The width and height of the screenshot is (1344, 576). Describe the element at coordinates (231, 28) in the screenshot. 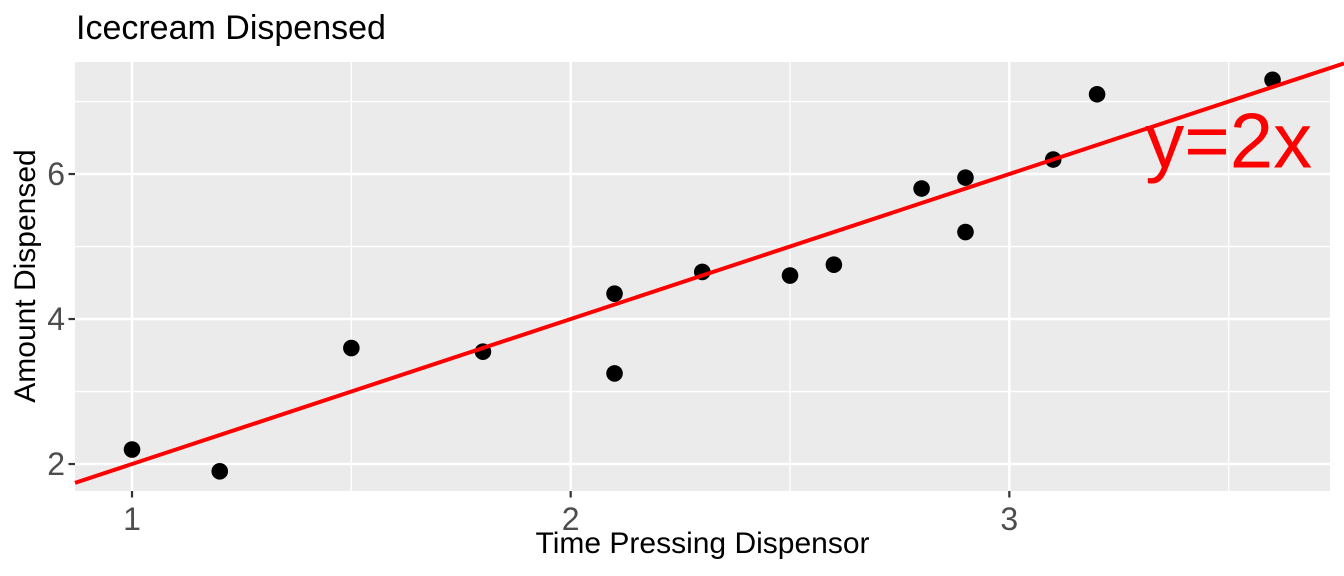

I see `chart-title: Icecream Dispensed` at that location.